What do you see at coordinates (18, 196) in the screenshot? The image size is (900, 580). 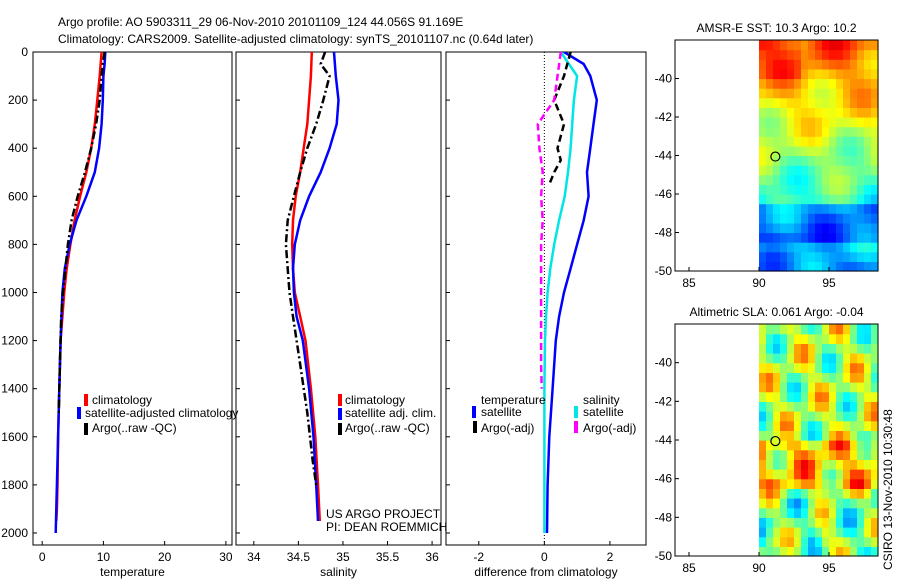 I see `y-tick-label: 600` at bounding box center [18, 196].